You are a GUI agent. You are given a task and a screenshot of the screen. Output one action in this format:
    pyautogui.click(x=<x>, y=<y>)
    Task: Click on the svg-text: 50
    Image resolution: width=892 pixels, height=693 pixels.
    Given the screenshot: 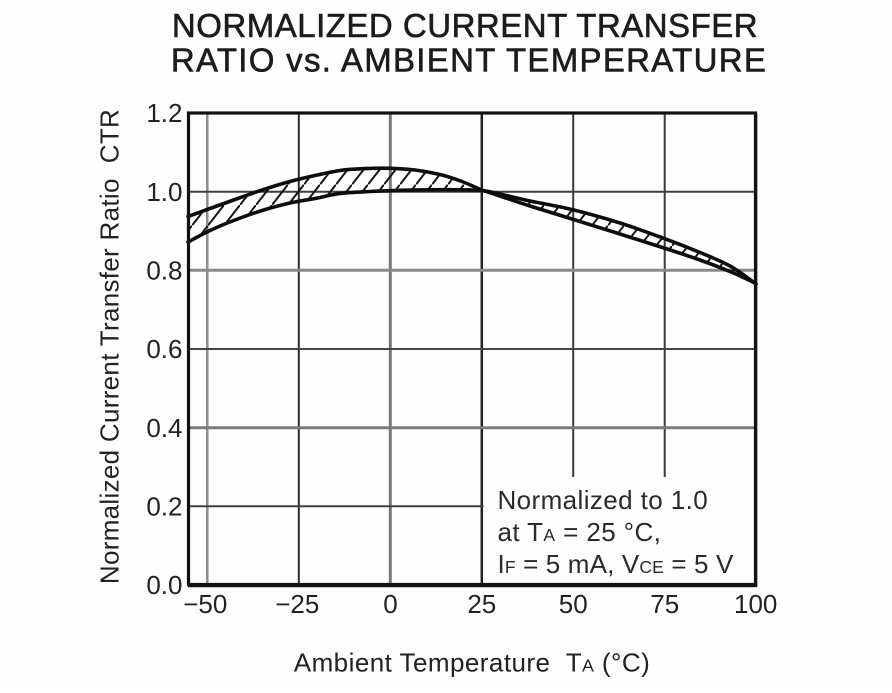 What is the action you would take?
    pyautogui.click(x=573, y=604)
    